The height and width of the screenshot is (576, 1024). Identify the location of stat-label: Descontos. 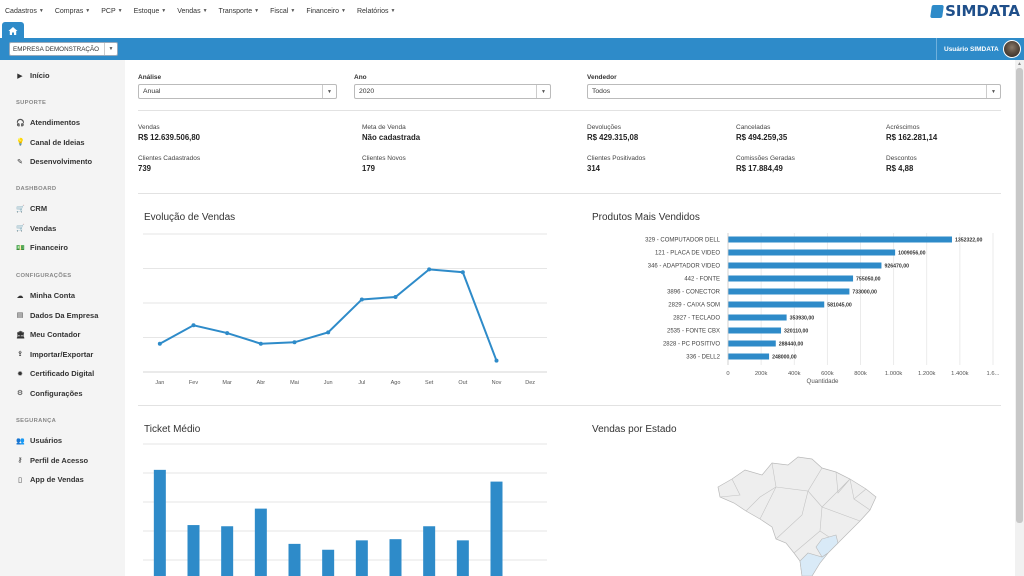
(901, 158).